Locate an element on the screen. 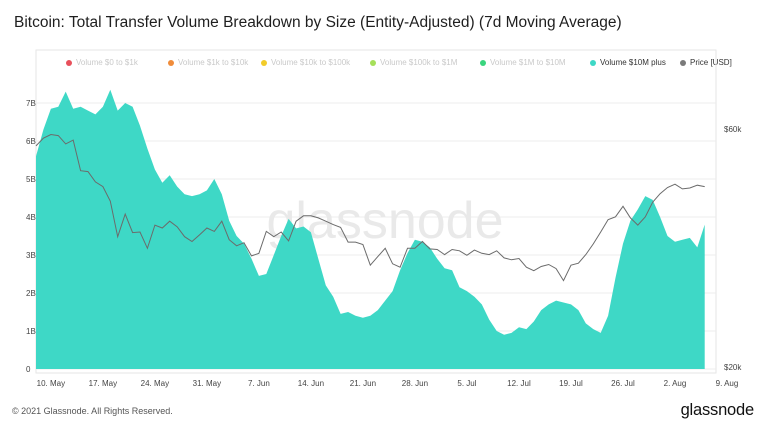 Image resolution: width=768 pixels, height=432 pixels. y-left-tick-label: 4B is located at coordinates (31, 217).